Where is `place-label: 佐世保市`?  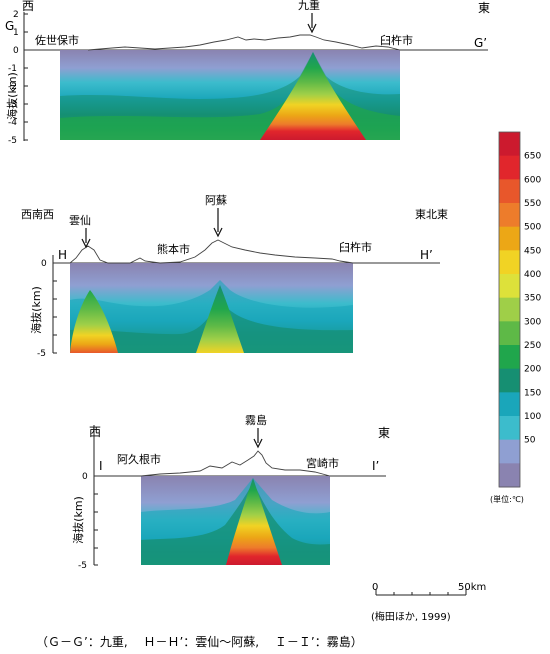
place-label: 佐世保市 is located at coordinates (57, 40).